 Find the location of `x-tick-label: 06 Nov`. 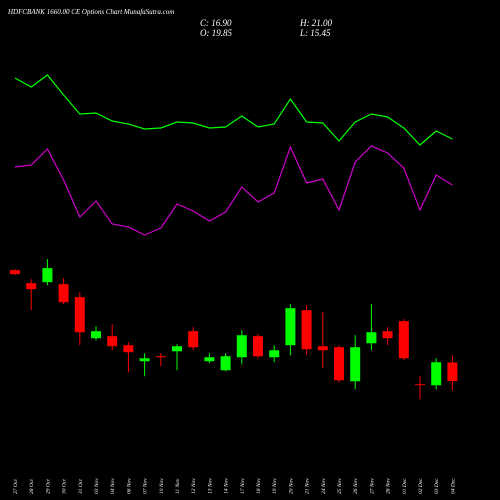

x-tick-label: 06 Nov is located at coordinates (129, 486).